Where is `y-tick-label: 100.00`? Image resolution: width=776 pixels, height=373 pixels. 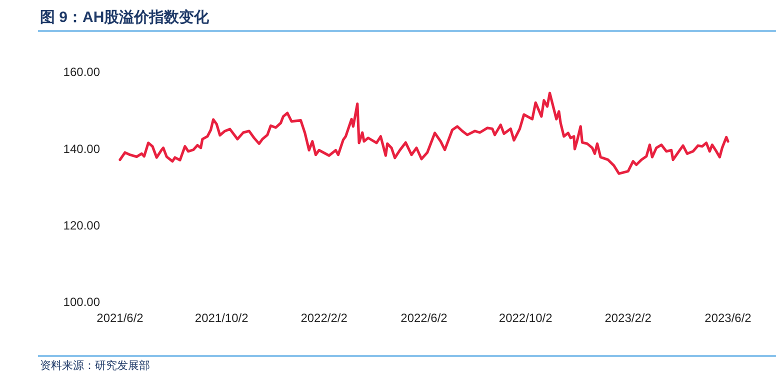 y-tick-label: 100.00 is located at coordinates (81, 302).